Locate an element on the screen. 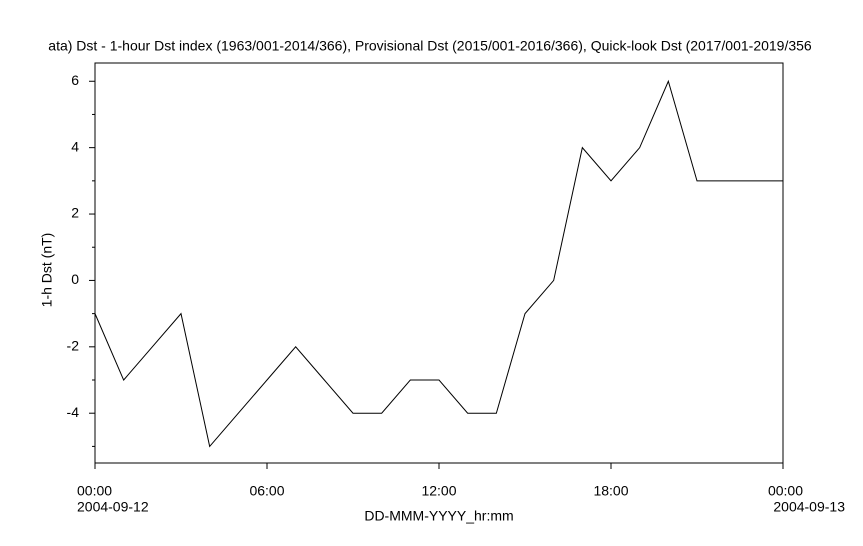  x-tick-label: 12:00 is located at coordinates (438, 491).